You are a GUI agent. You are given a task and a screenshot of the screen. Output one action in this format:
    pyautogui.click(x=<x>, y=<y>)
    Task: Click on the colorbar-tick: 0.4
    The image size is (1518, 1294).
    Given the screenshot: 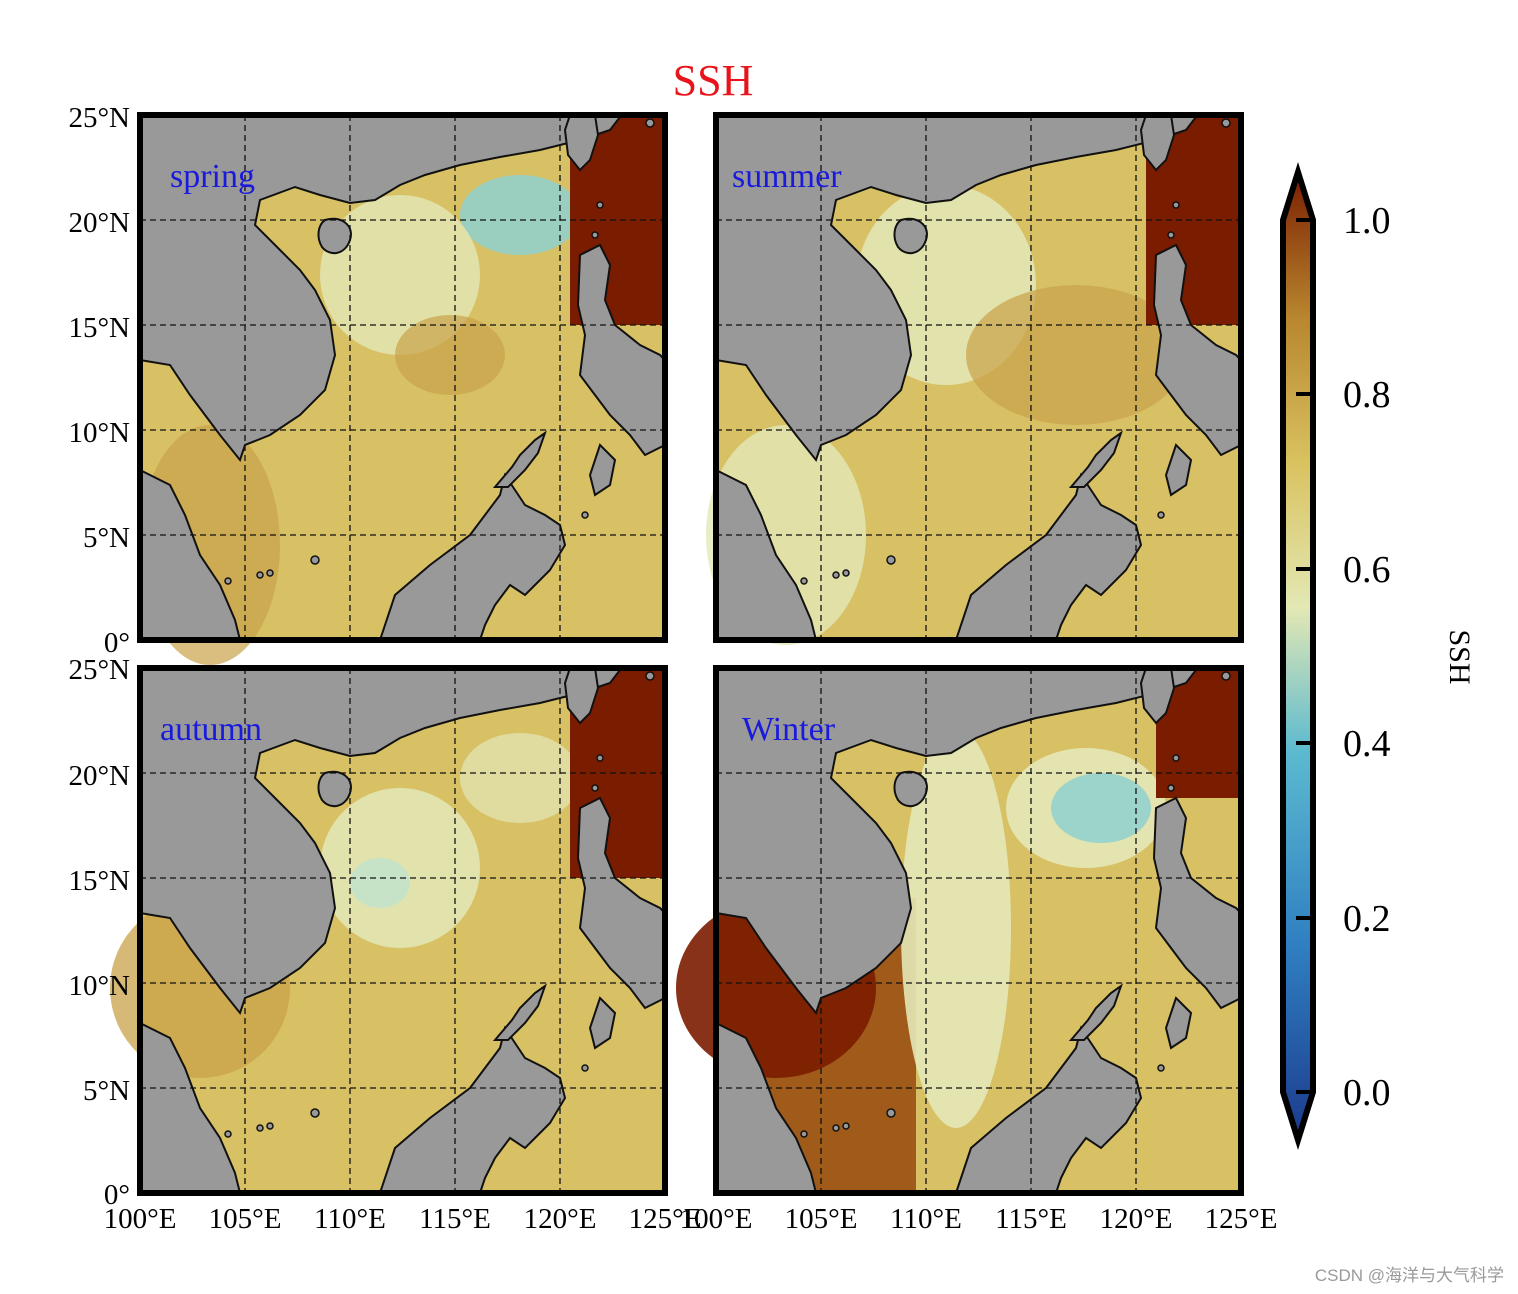 What is the action you would take?
    pyautogui.click(x=1367, y=744)
    